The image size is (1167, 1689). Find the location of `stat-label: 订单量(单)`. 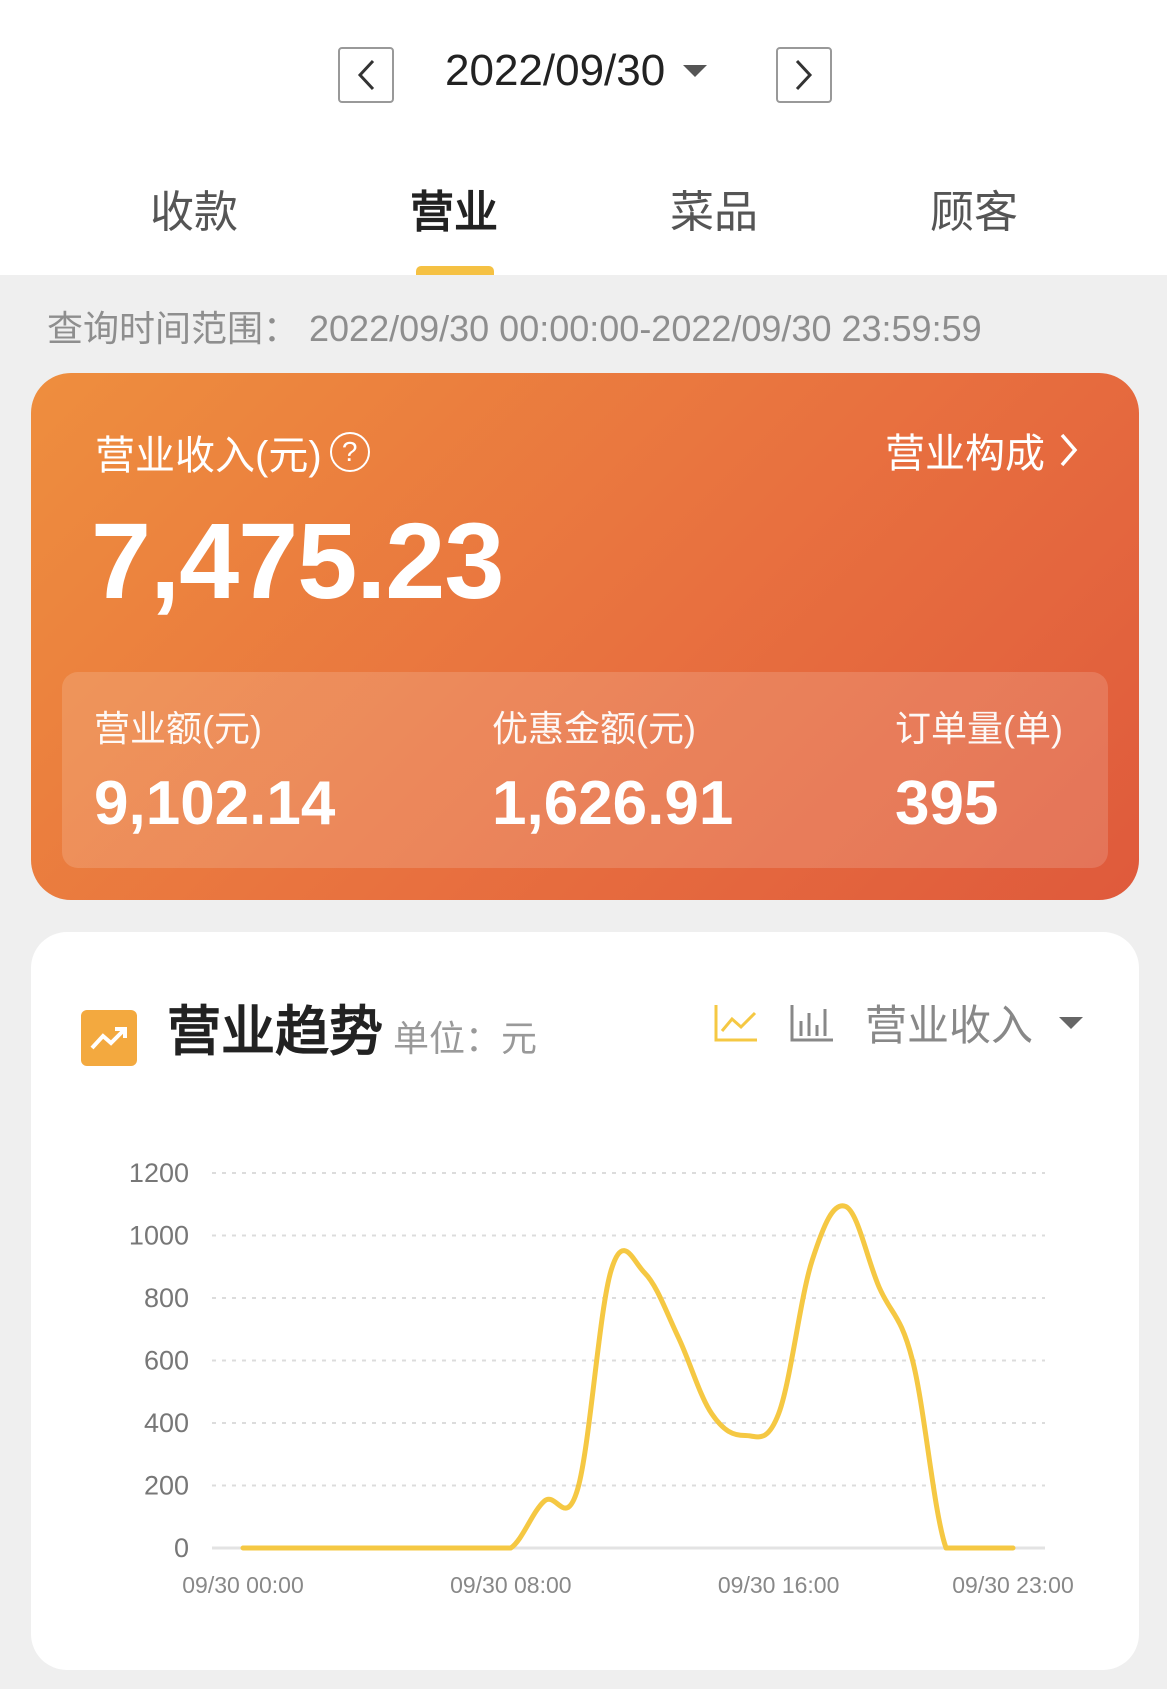

stat-label: 订单量(单) is located at coordinates (979, 728).